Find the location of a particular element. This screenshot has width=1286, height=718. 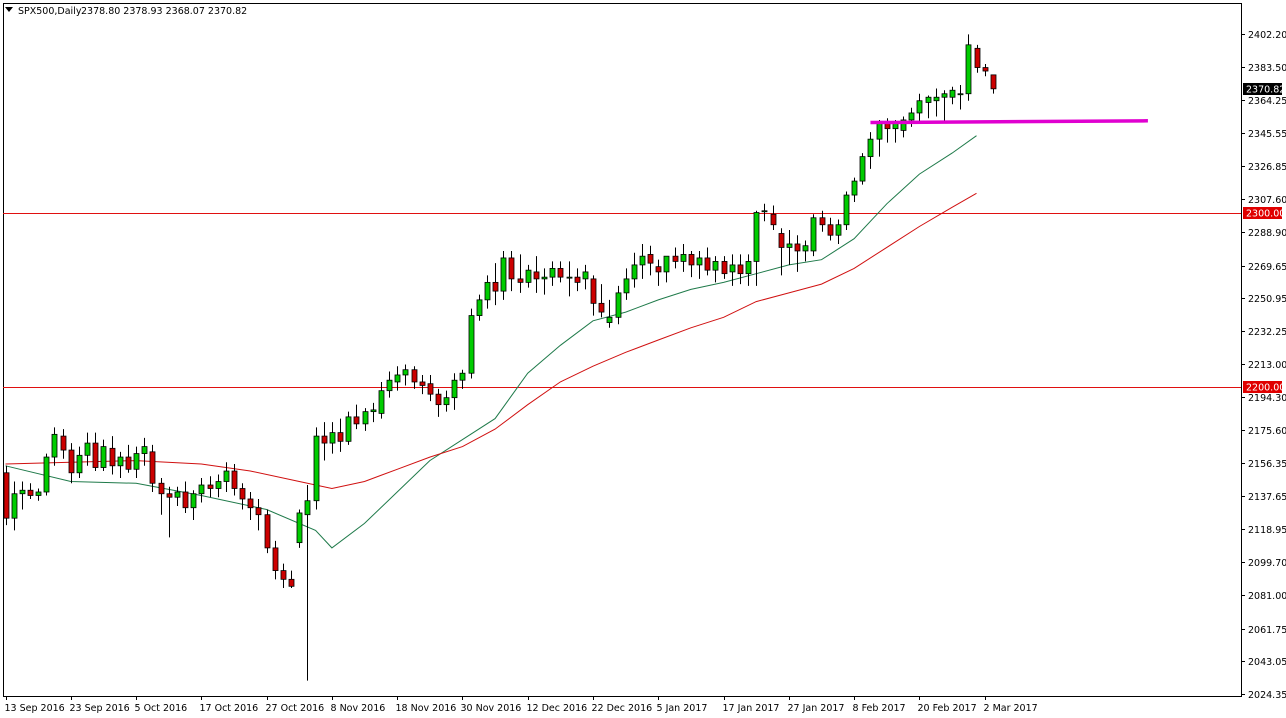

support-marker-line is located at coordinates (1009, 122).